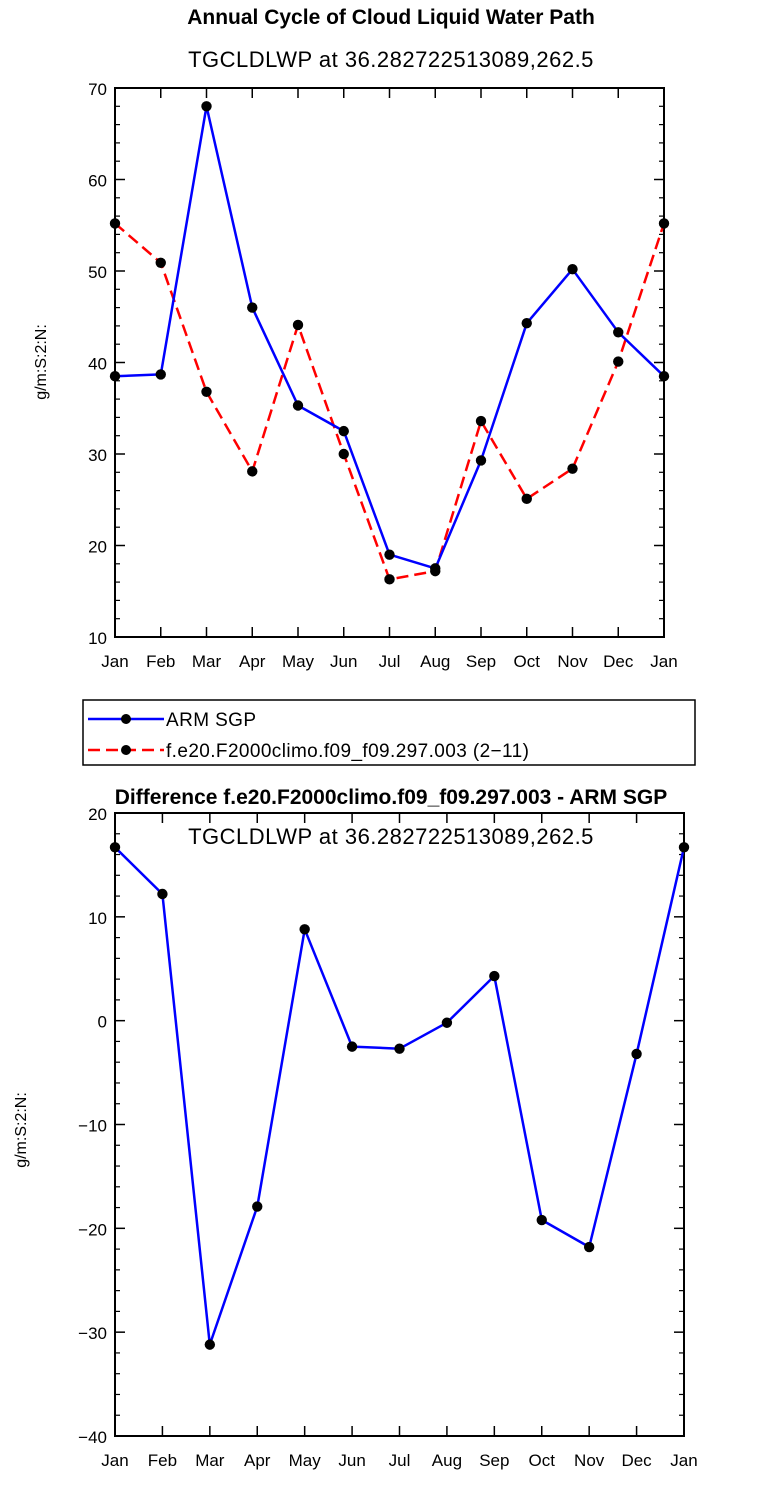 This screenshot has height=1491, width=778. What do you see at coordinates (589, 1460) in the screenshot?
I see `chart2-x-tick-label: Nov` at bounding box center [589, 1460].